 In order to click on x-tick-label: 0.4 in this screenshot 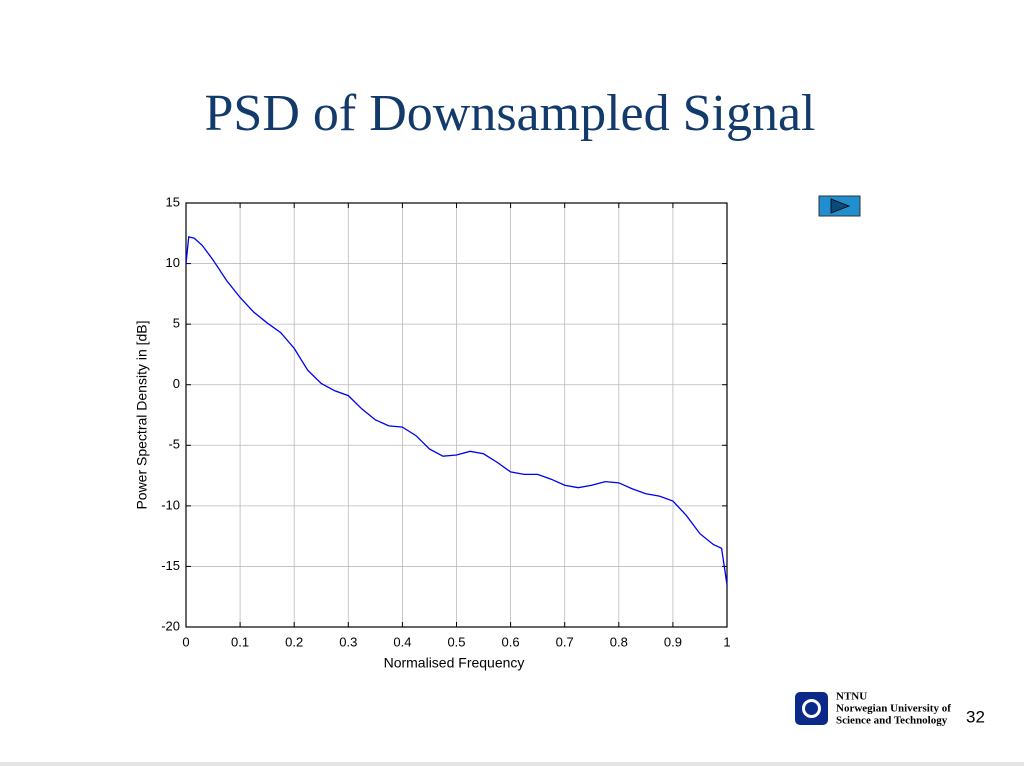, I will do `click(402, 641)`.